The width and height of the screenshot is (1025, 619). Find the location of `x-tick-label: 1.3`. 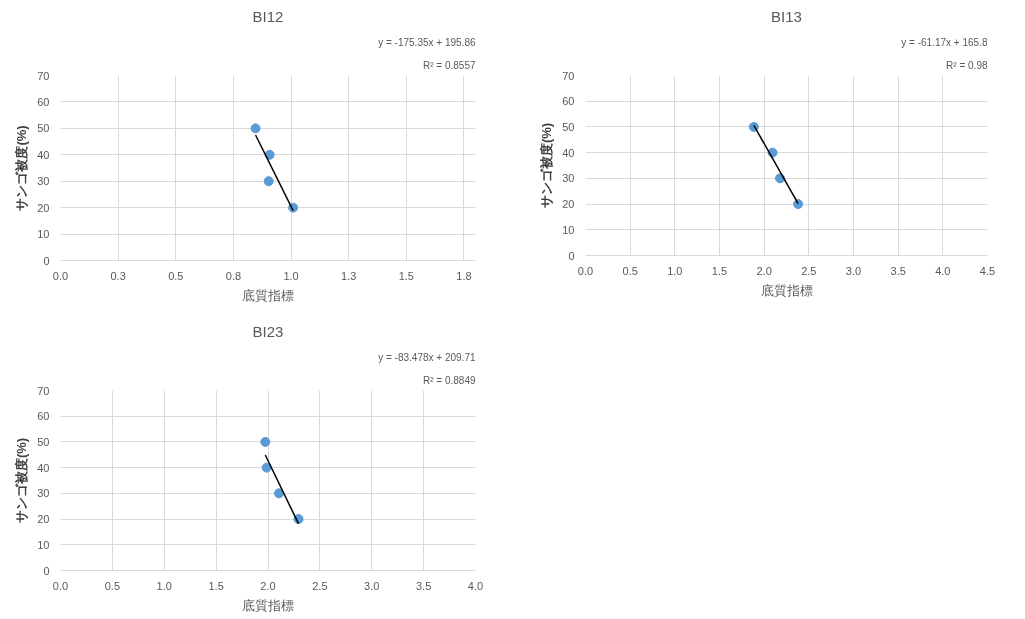

x-tick-label: 1.3 is located at coordinates (349, 275).